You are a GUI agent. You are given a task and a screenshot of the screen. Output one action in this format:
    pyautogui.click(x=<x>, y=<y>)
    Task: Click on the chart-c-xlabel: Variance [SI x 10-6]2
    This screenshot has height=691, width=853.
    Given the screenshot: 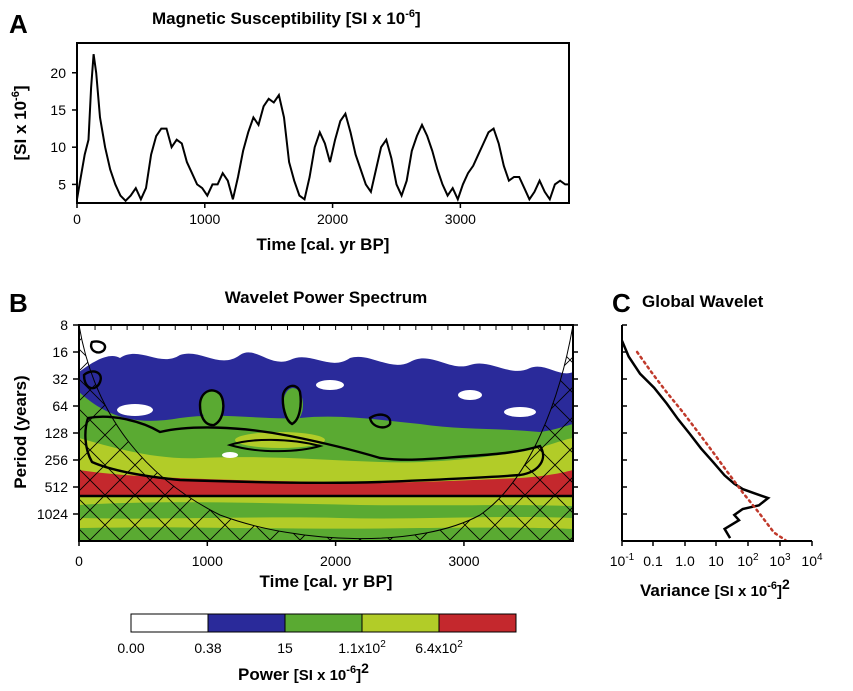 What is the action you would take?
    pyautogui.click(x=715, y=588)
    